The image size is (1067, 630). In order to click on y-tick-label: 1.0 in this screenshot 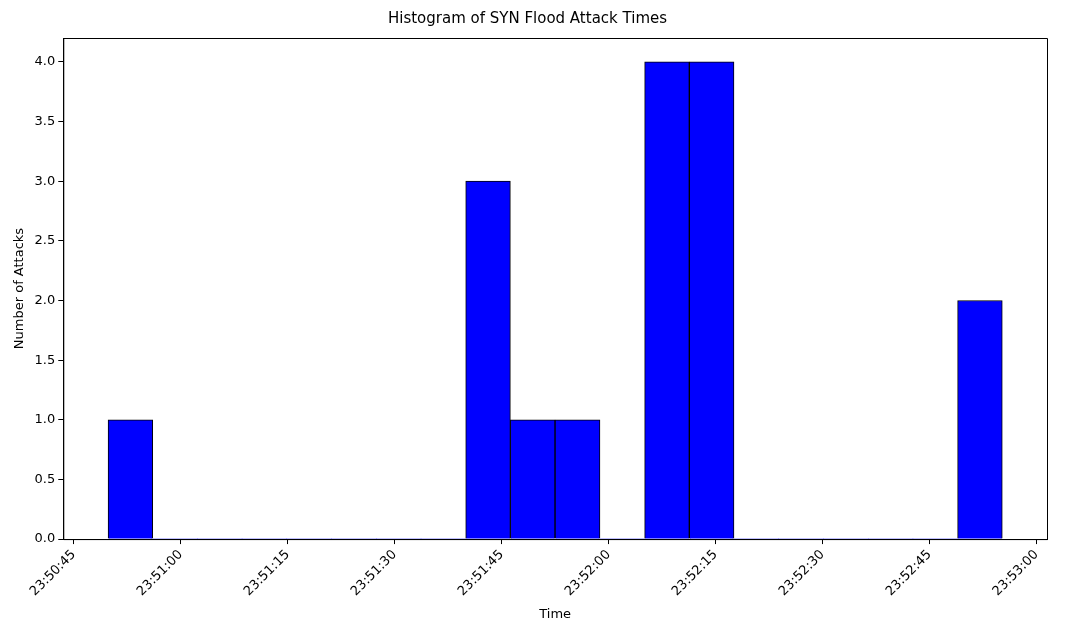, I will do `click(45, 419)`.